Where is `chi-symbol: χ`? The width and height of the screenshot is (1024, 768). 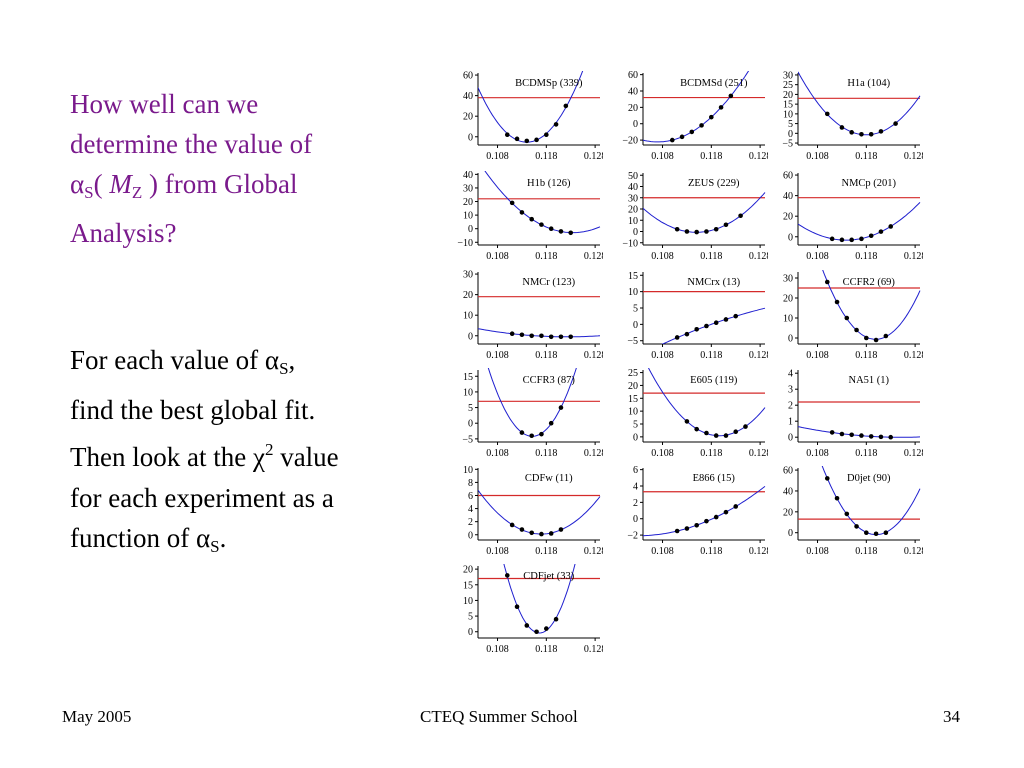
chi-symbol: χ is located at coordinates (258, 457).